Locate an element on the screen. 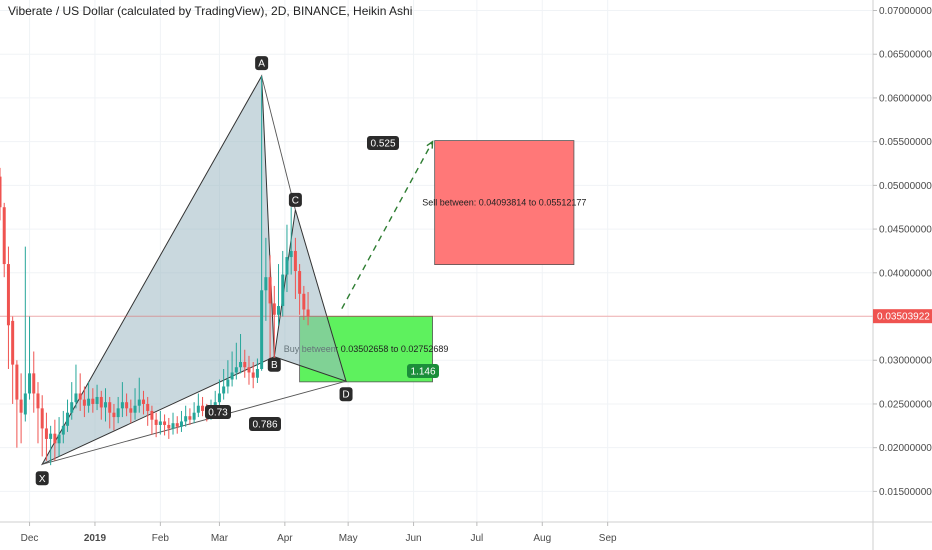 Image resolution: width=932 pixels, height=550 pixels. x-tick-label: Jul is located at coordinates (476, 538).